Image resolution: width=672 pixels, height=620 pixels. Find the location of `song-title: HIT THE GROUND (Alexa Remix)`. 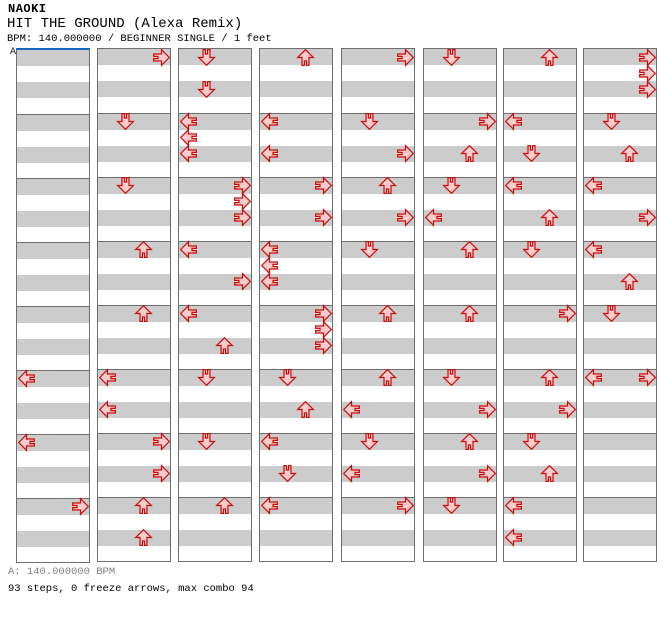

song-title: HIT THE GROUND (Alexa Remix) is located at coordinates (125, 24).